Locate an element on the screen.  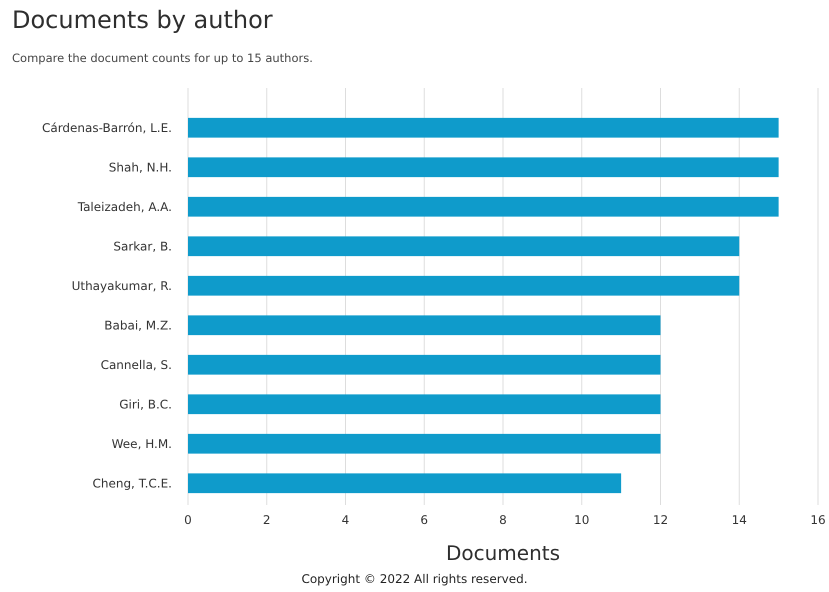
x-tick-label: 8 is located at coordinates (503, 520).